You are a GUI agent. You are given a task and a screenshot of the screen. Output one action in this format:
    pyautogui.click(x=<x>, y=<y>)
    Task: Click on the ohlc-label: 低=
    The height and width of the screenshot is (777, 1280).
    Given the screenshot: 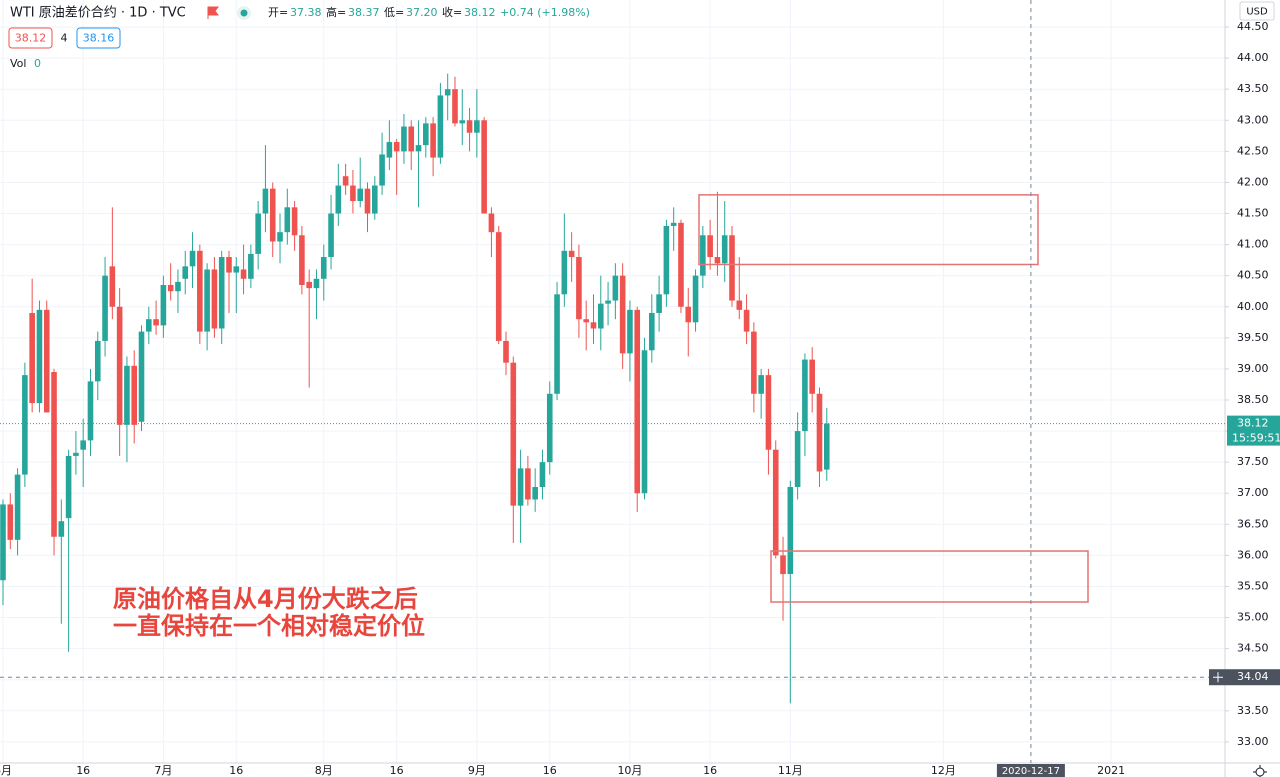 What is the action you would take?
    pyautogui.click(x=394, y=12)
    